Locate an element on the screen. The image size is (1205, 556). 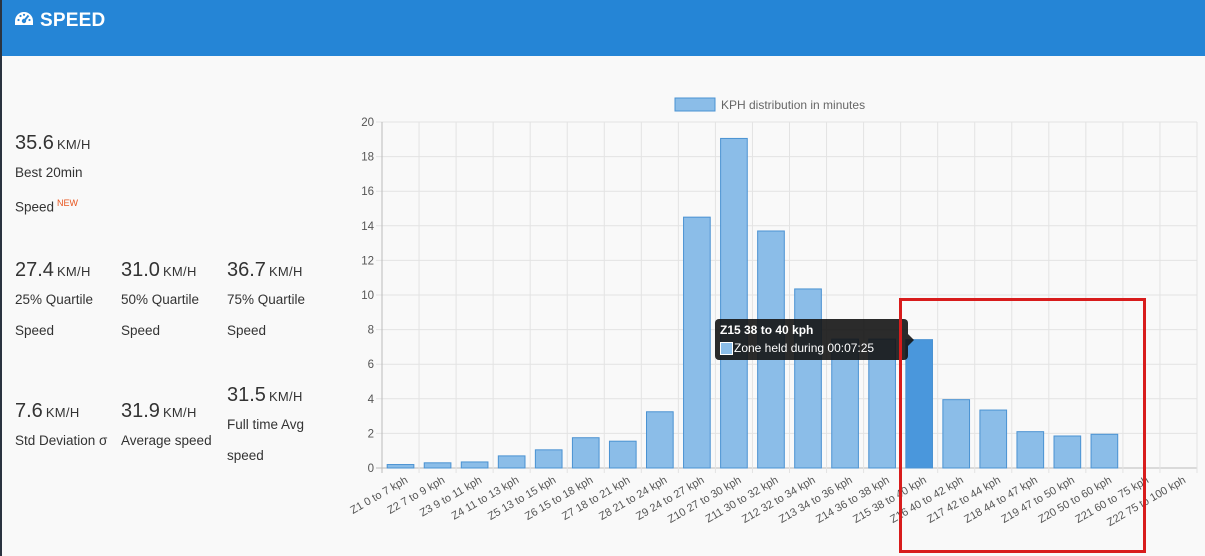
dashboard-gauge-icon is located at coordinates (24, 18).